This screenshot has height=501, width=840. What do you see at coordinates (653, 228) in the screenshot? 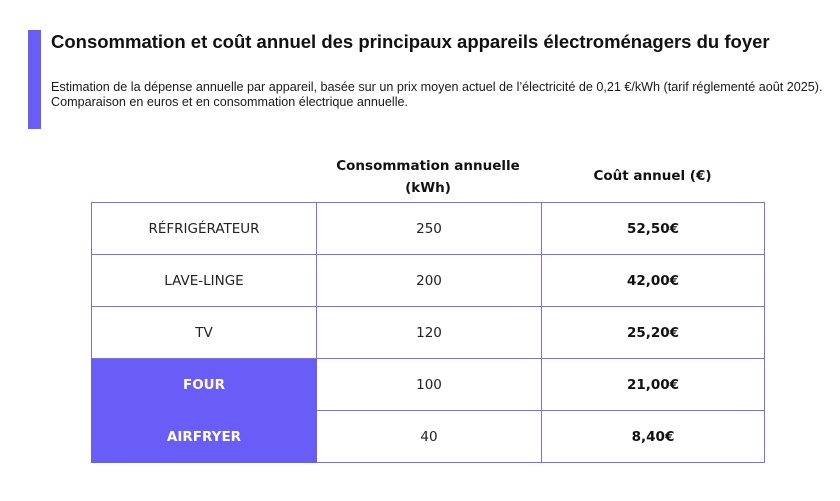
I see `cost-cell: 52,50€` at bounding box center [653, 228].